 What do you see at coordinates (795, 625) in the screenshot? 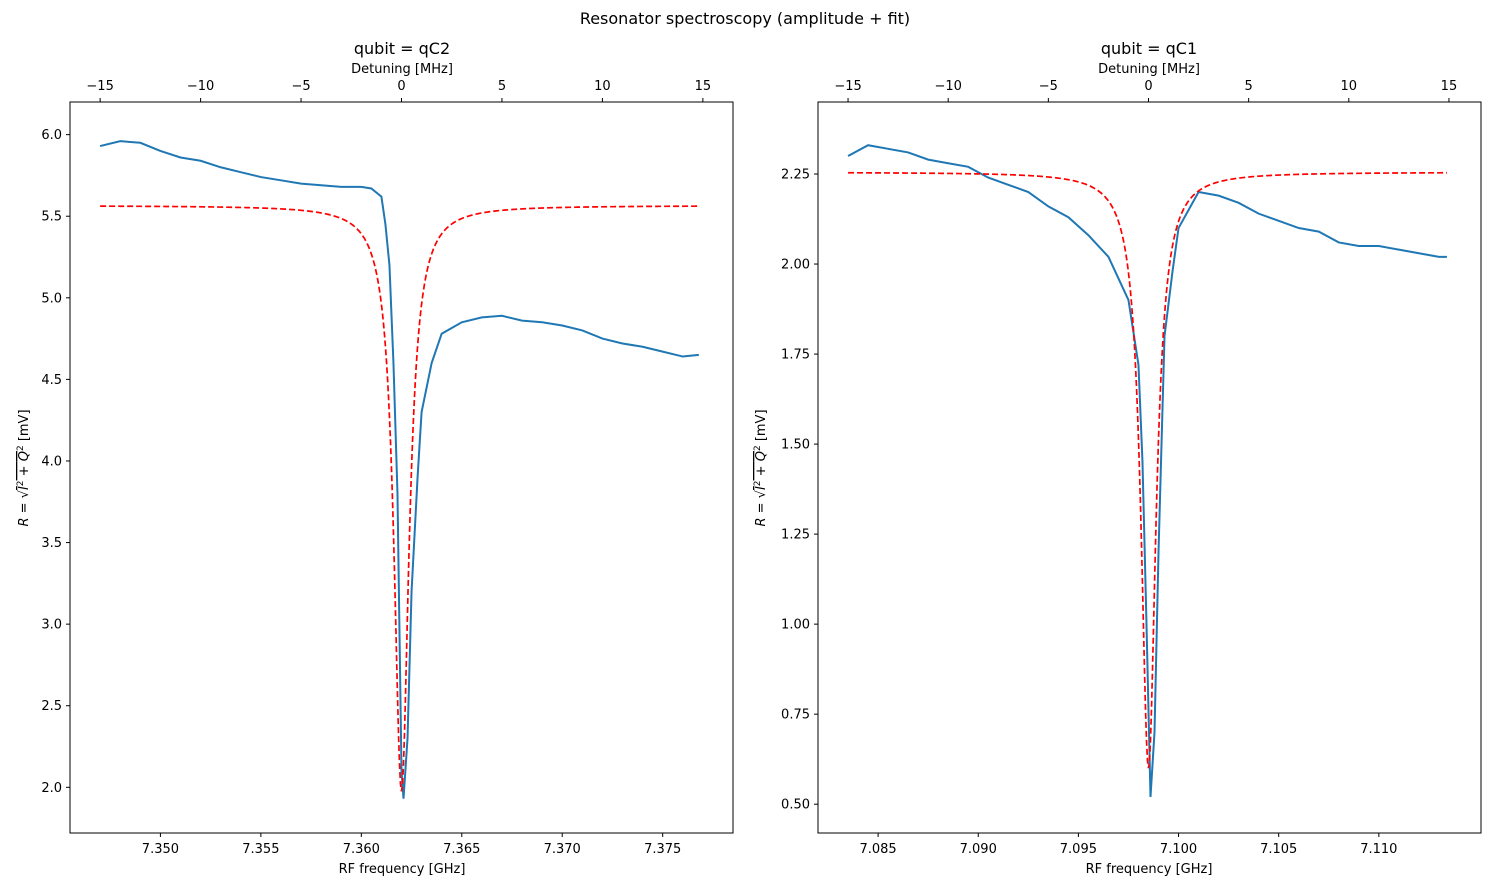
I see `y-tick-label: 1.00` at bounding box center [795, 625].